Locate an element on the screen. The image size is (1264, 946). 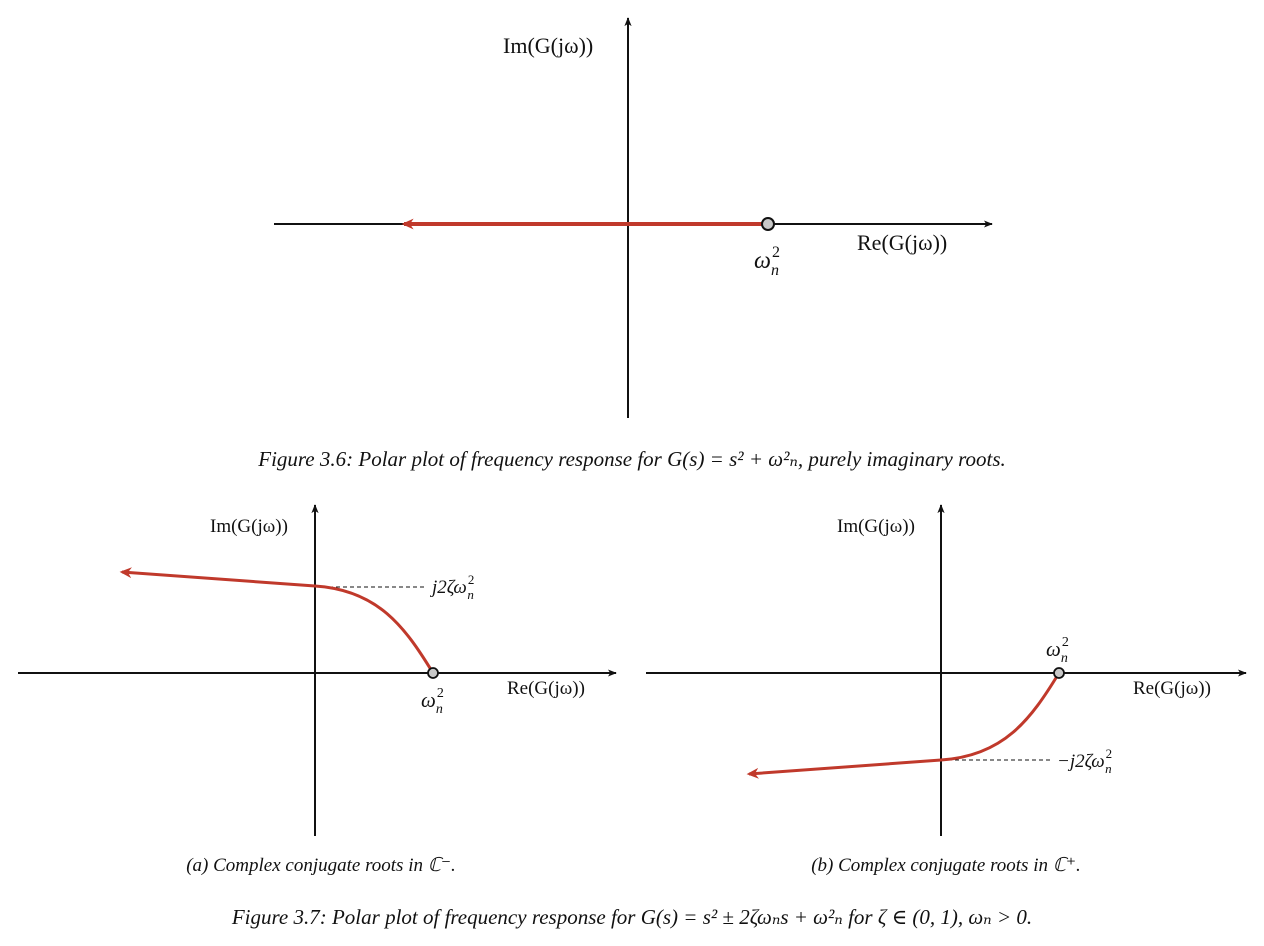
panel-a-caption: (a) Complex conjugate roots in ℂ⁻. is located at coordinates (321, 865).